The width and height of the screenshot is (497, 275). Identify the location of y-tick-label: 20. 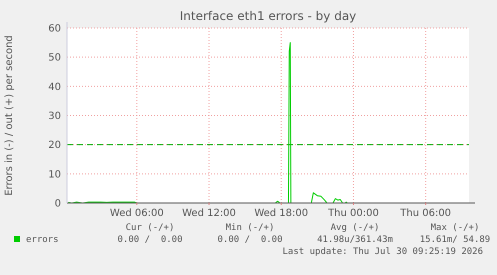
(54, 146).